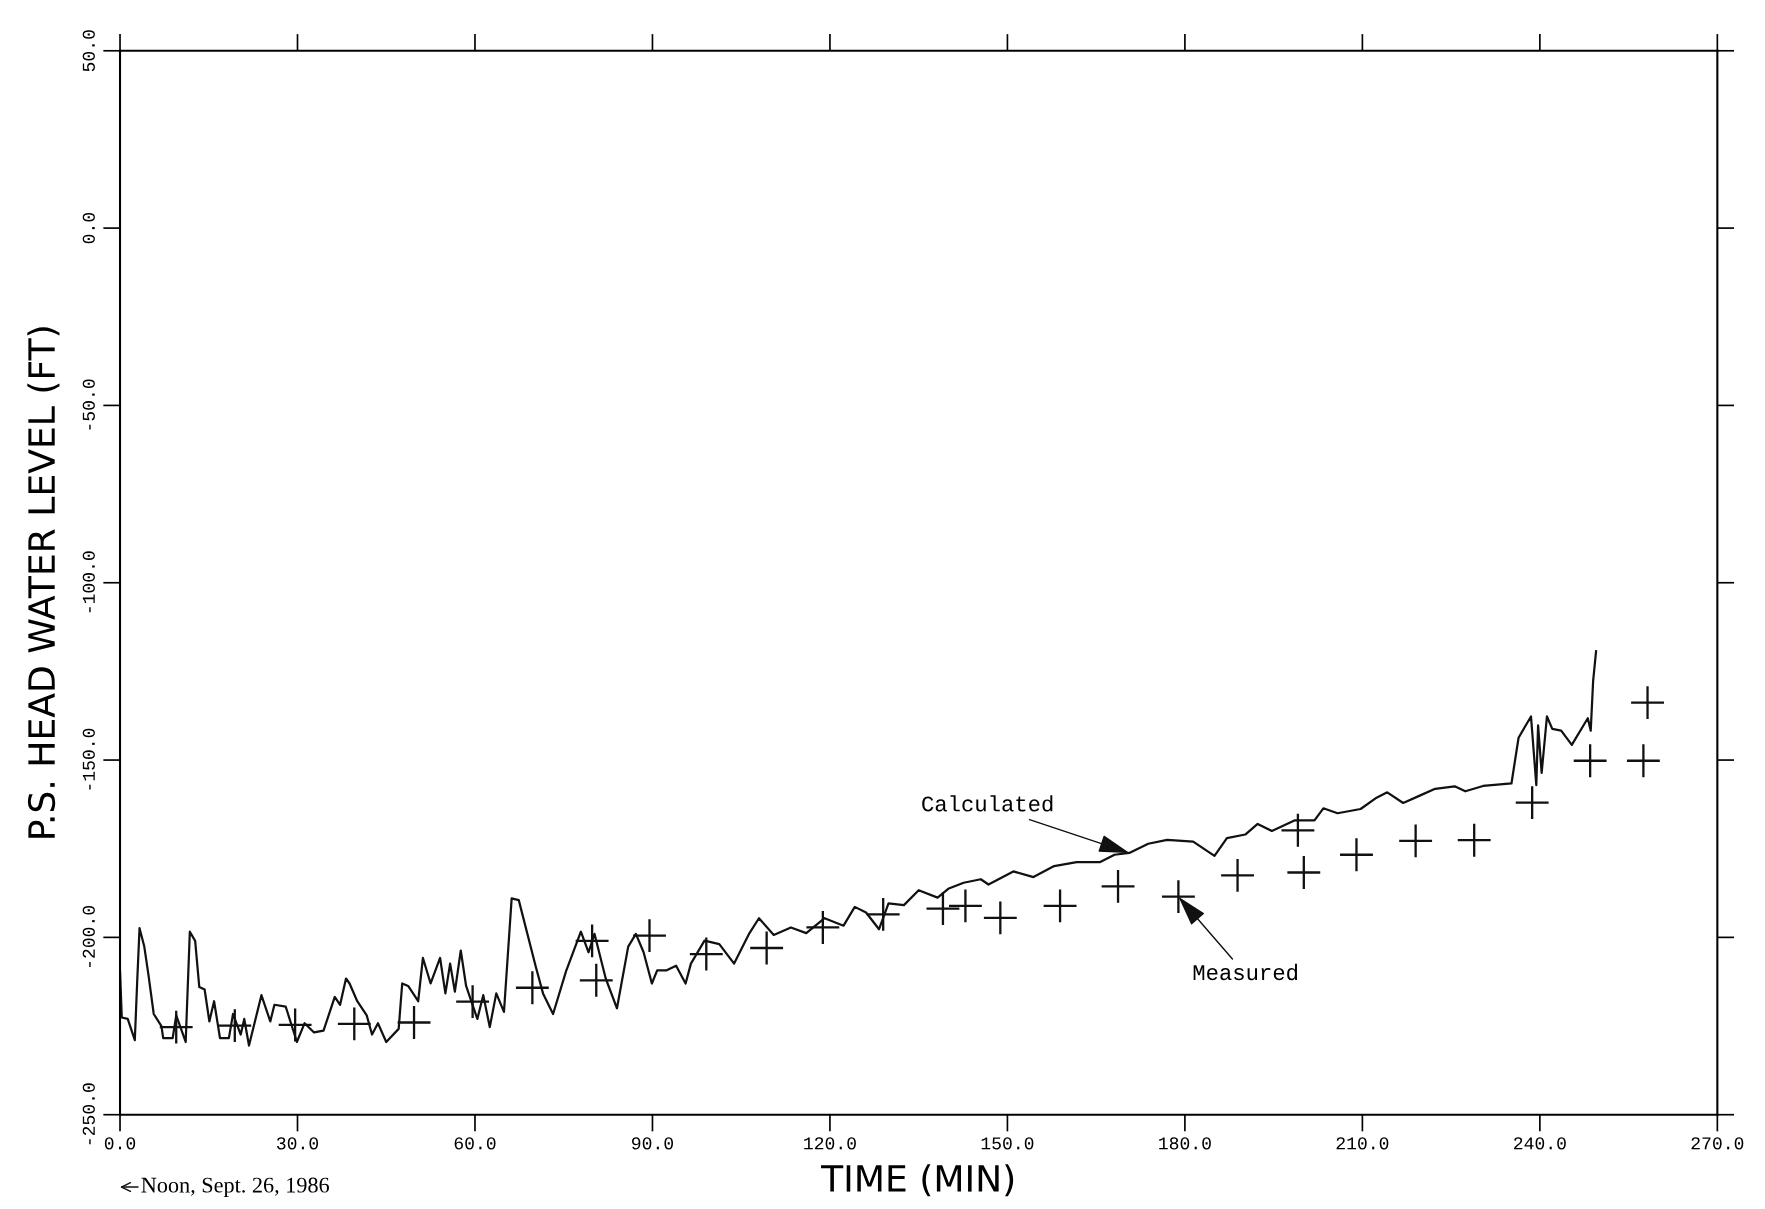  What do you see at coordinates (88, 936) in the screenshot?
I see `y-tick-label: -200.0` at bounding box center [88, 936].